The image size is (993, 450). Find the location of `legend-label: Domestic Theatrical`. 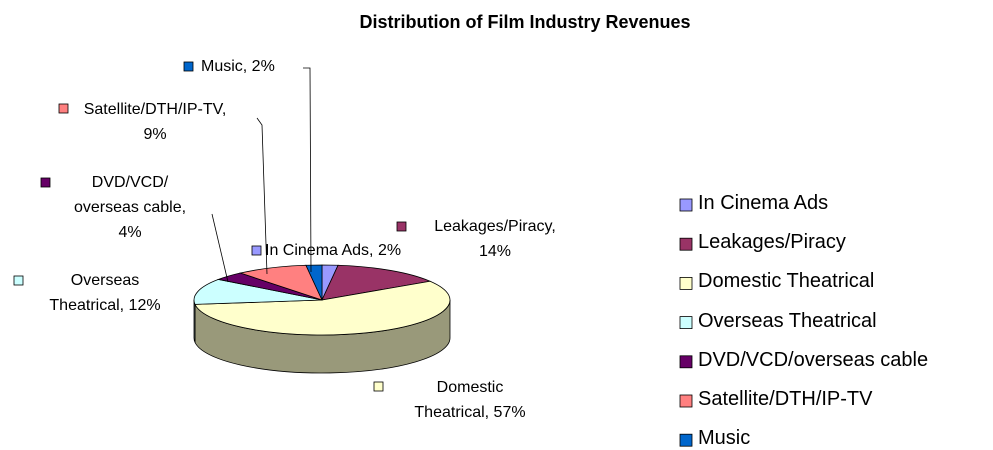

legend-label: Domestic Theatrical is located at coordinates (786, 281).